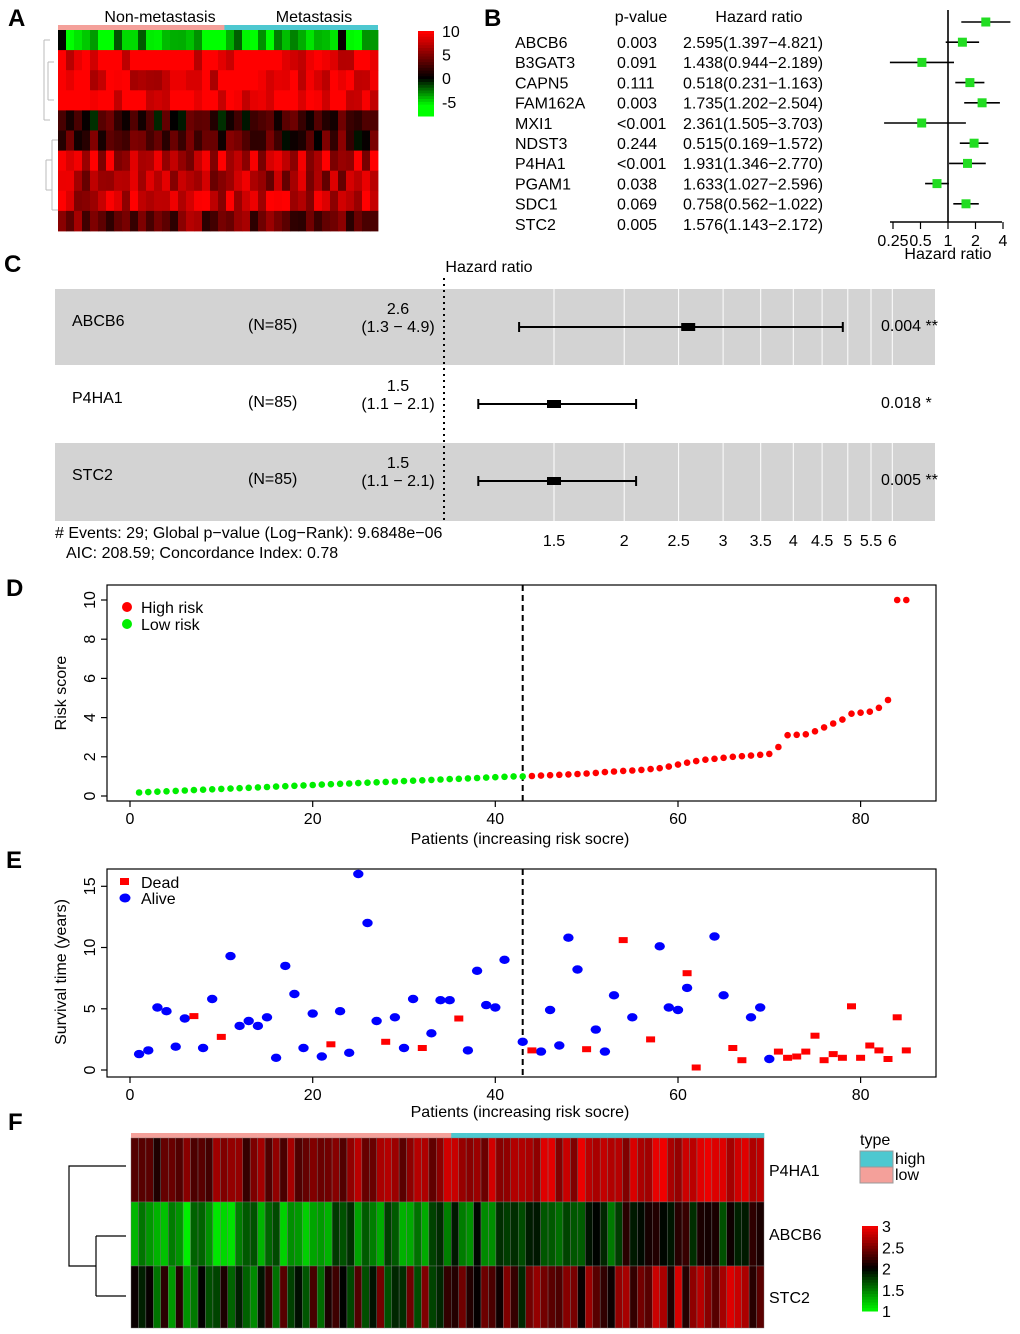  I want to click on forest-c-gene: P4HA1, so click(97, 398).